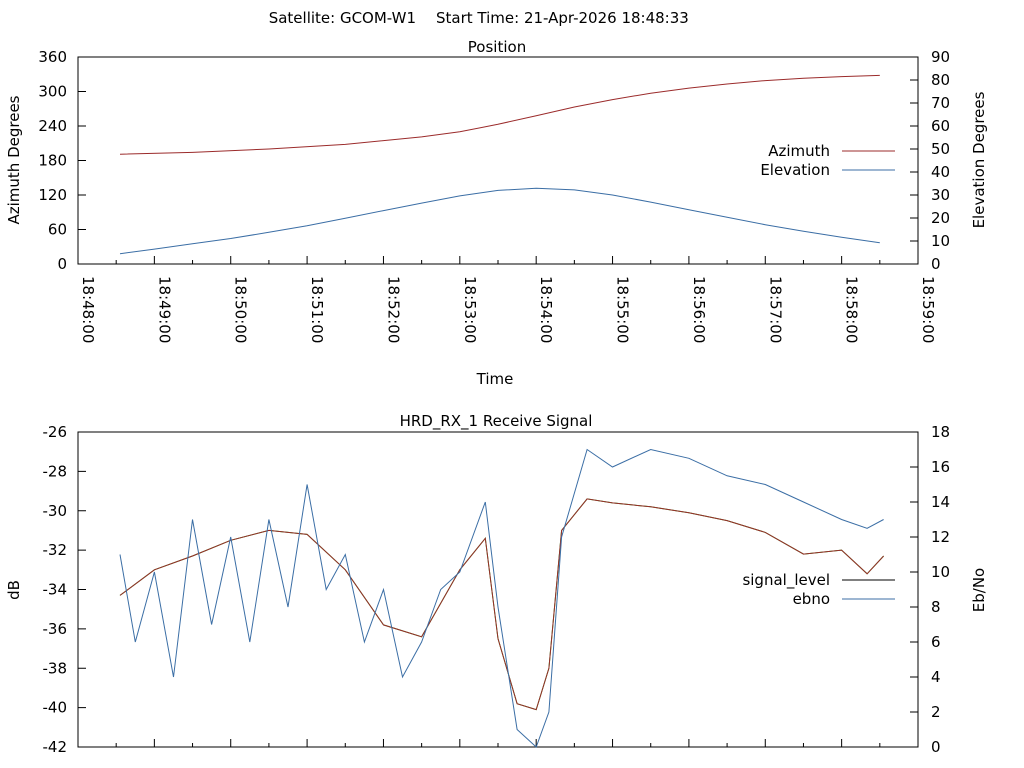 This screenshot has height=768, width=1024. What do you see at coordinates (499, 221) in the screenshot?
I see `elevation-line` at bounding box center [499, 221].